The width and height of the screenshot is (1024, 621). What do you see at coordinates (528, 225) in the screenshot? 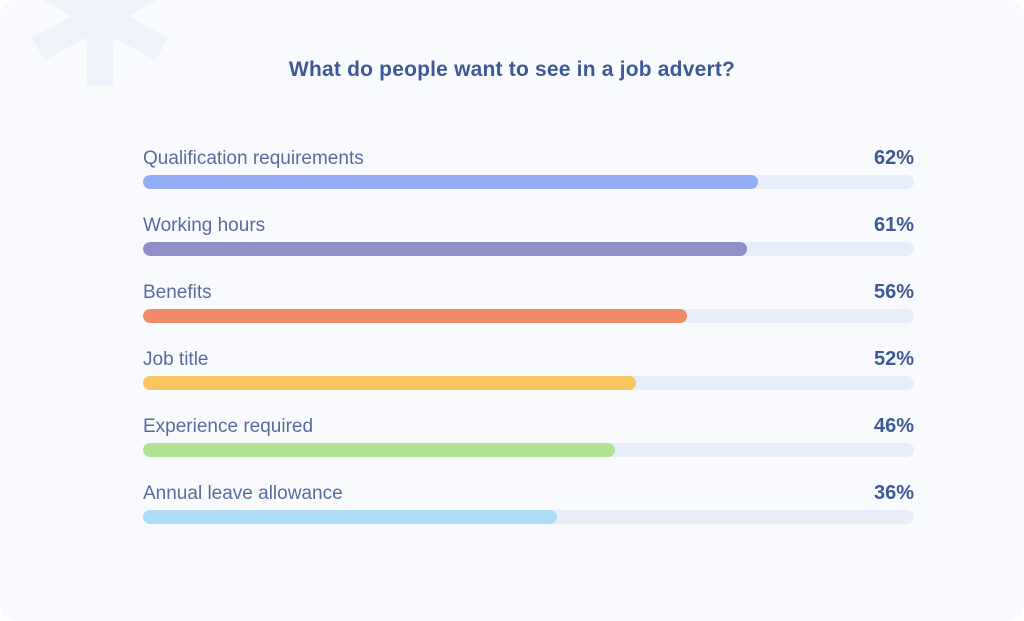
I see `bar-row-header: Working hours 61%` at bounding box center [528, 225].